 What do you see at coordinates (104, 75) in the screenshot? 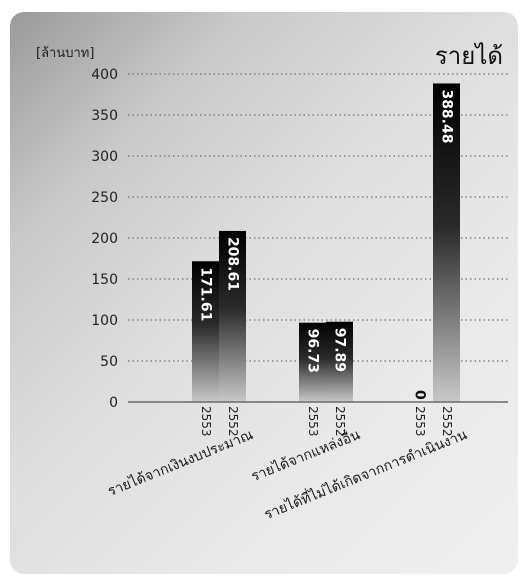
I see `y-tick-label: 400` at bounding box center [104, 75].